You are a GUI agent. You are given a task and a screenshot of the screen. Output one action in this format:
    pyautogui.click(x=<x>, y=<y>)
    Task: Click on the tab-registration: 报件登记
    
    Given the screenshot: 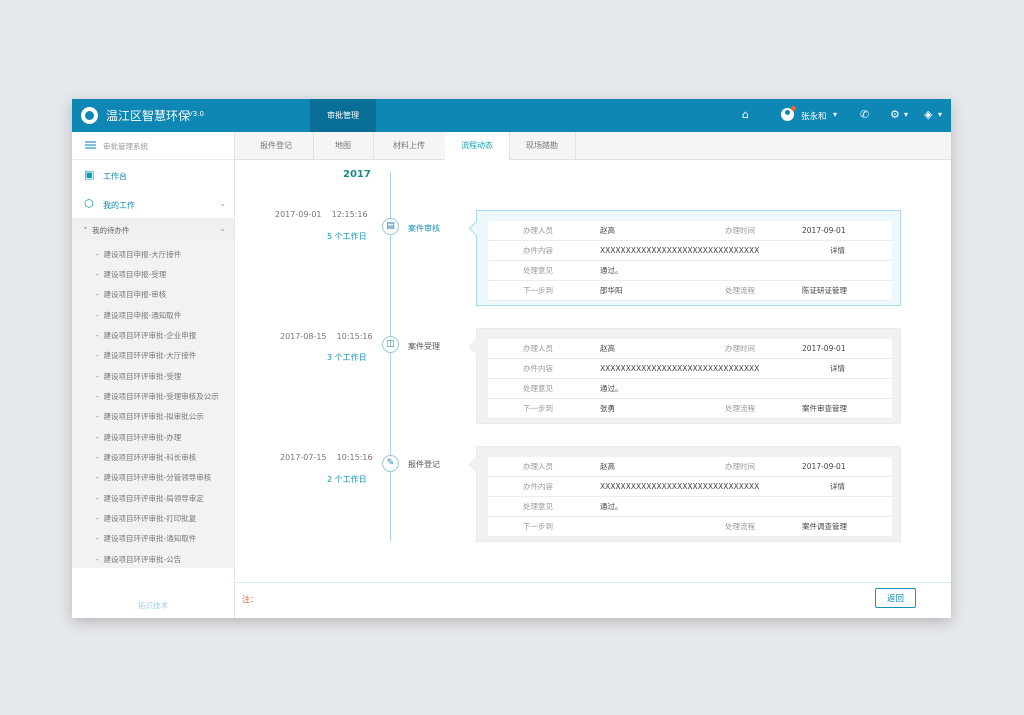 What is the action you would take?
    pyautogui.click(x=276, y=145)
    